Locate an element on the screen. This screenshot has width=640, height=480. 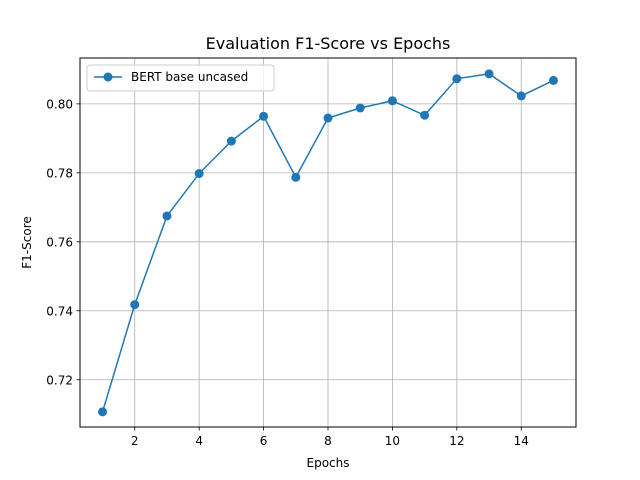
x-tick-label: 4 is located at coordinates (199, 441).